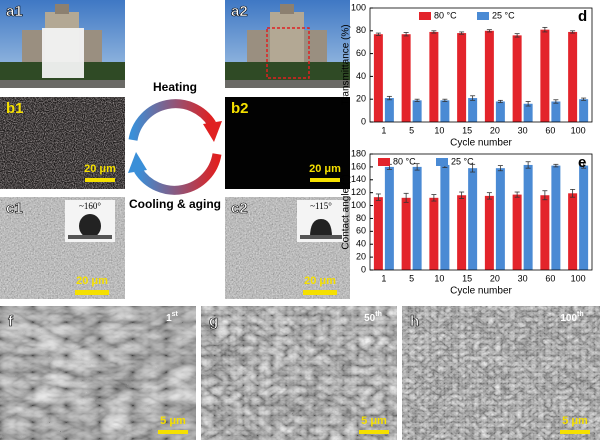 This screenshot has height=440, width=600. What do you see at coordinates (287, 248) in the screenshot?
I see `micrograph-c2: ~115° c2 20 μm` at bounding box center [287, 248].